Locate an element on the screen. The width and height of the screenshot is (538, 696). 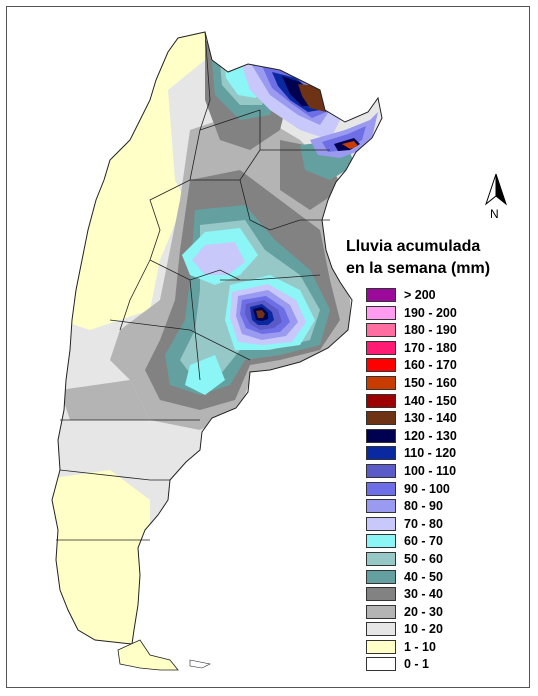
legend-item: 1 - 10 is located at coordinates (441, 648).